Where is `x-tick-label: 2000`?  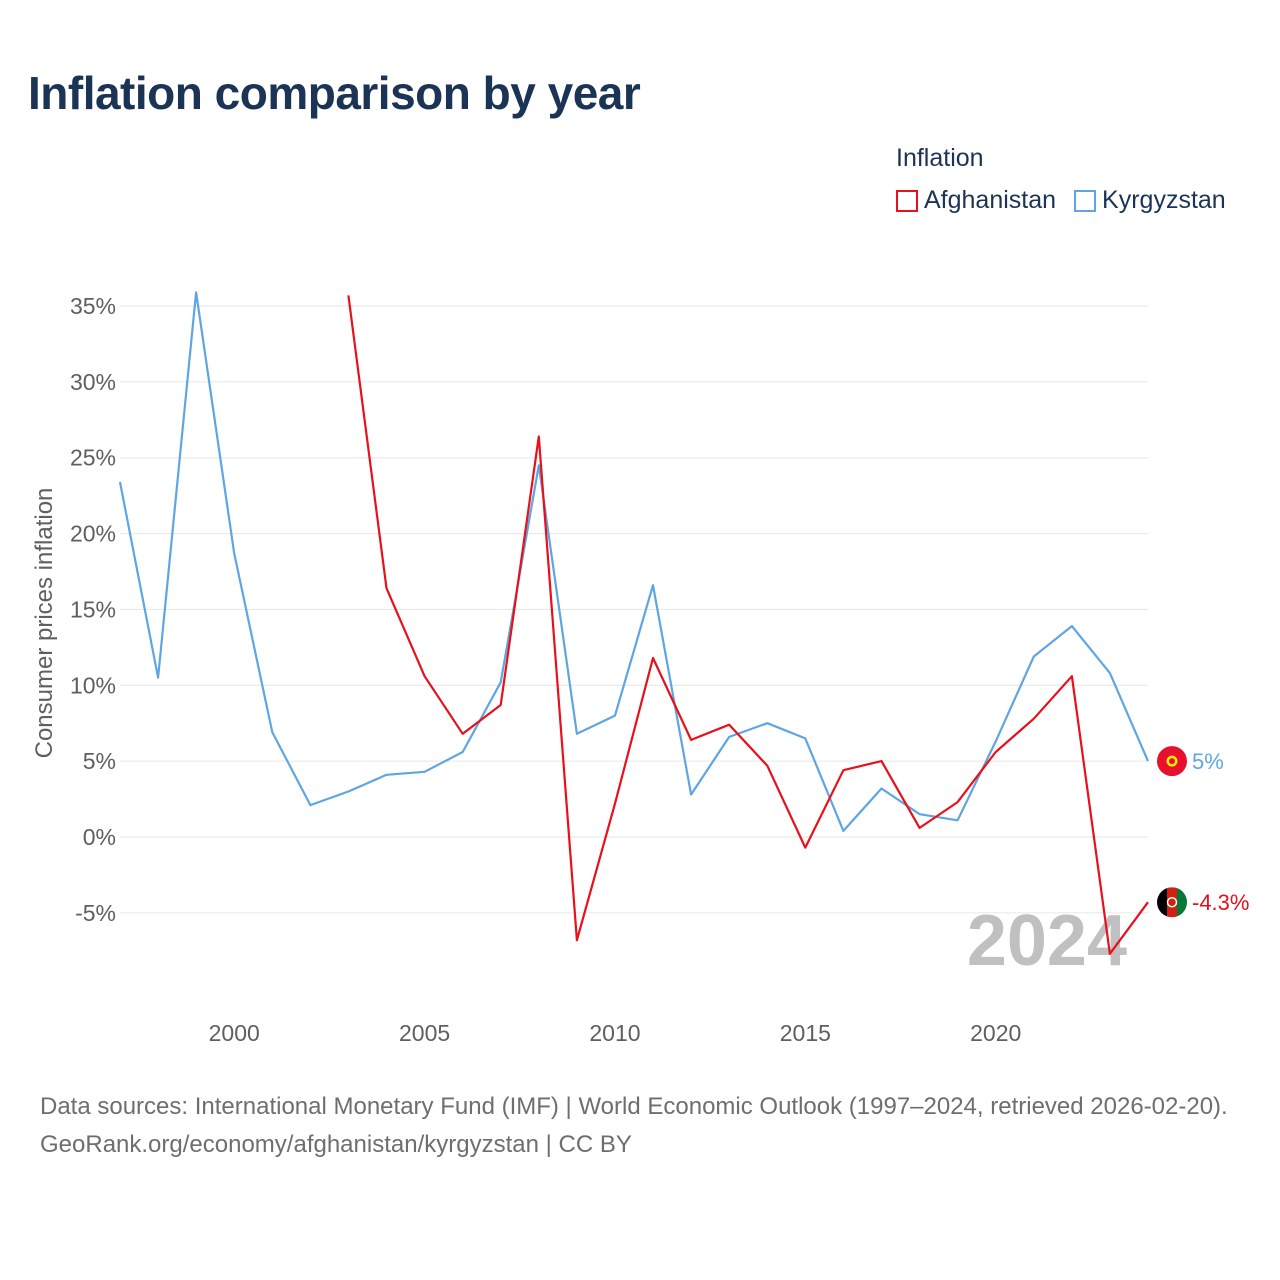 x-tick-label: 2000 is located at coordinates (234, 1033).